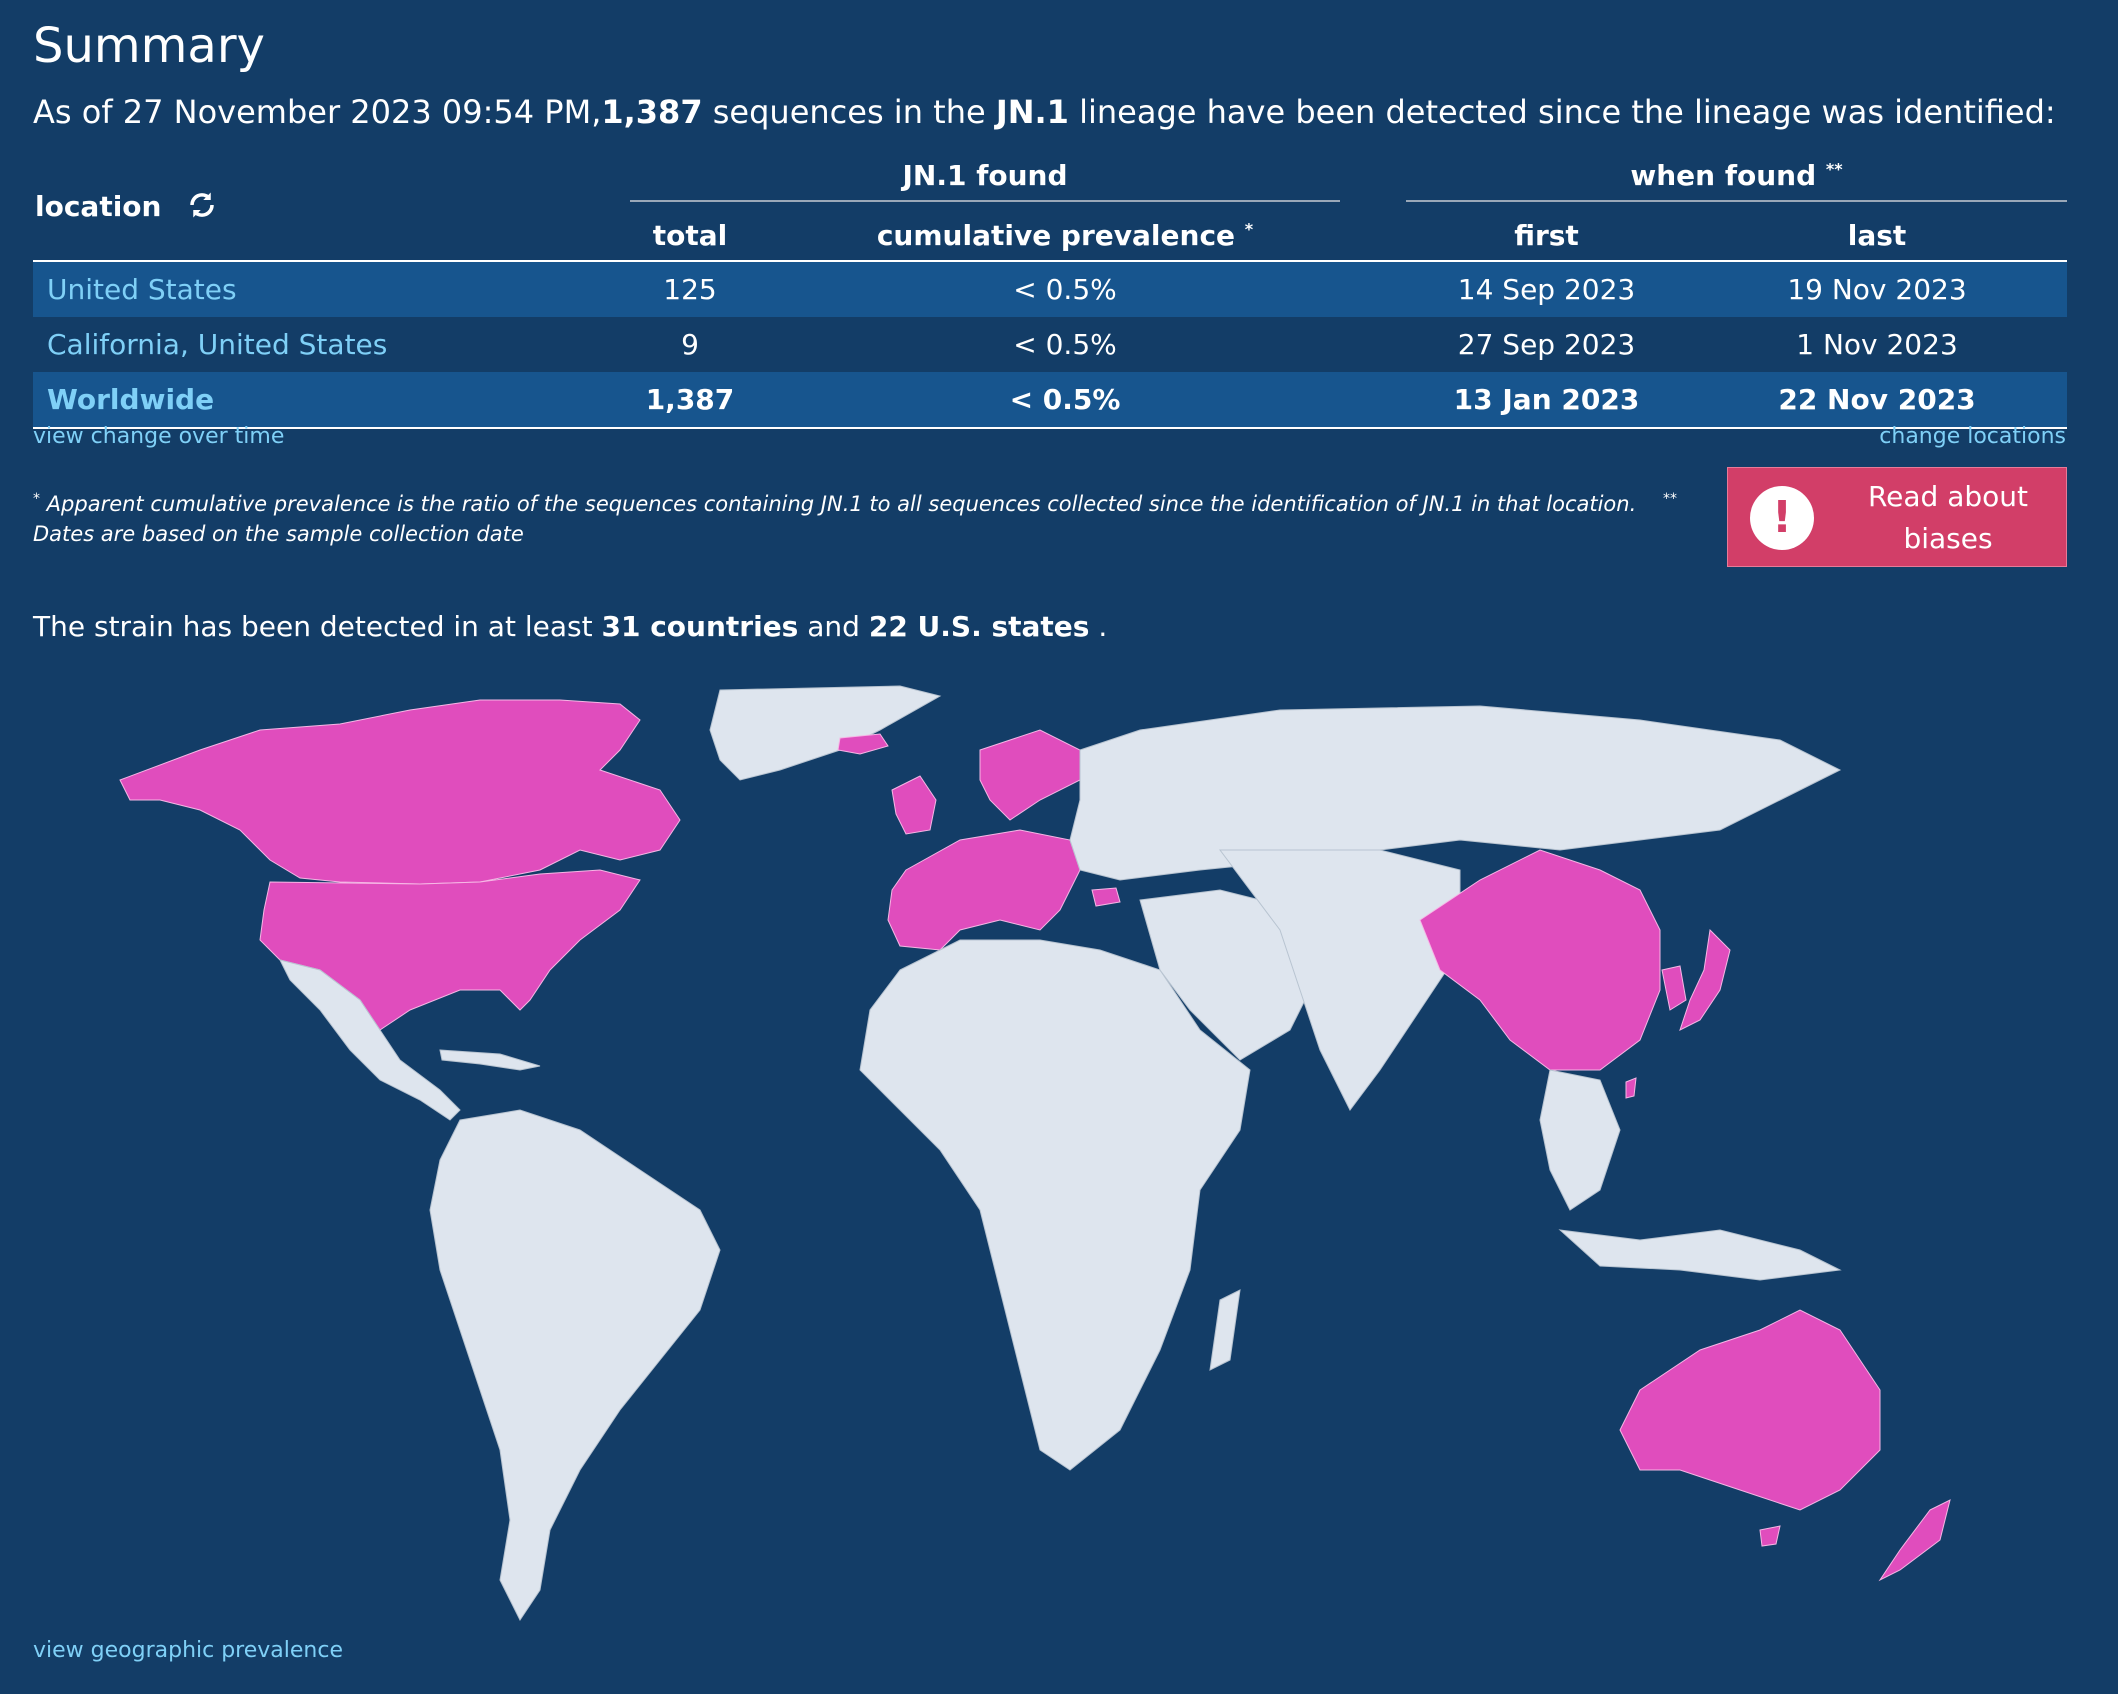  What do you see at coordinates (1948, 517) in the screenshot?
I see `bias-button-label: Read about biases` at bounding box center [1948, 517].